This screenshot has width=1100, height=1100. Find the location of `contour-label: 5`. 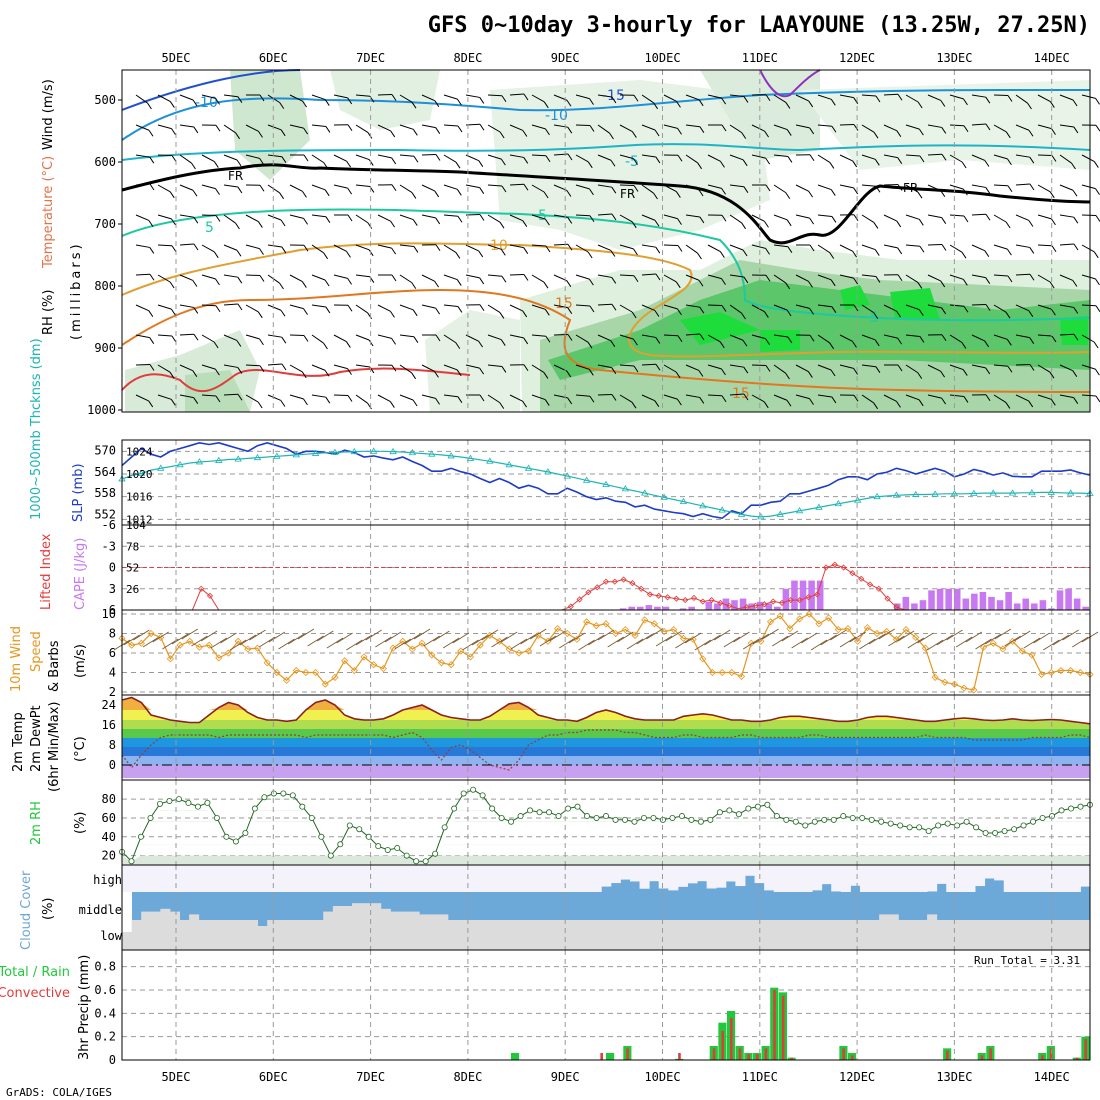

contour-label: 5 is located at coordinates (209, 228).